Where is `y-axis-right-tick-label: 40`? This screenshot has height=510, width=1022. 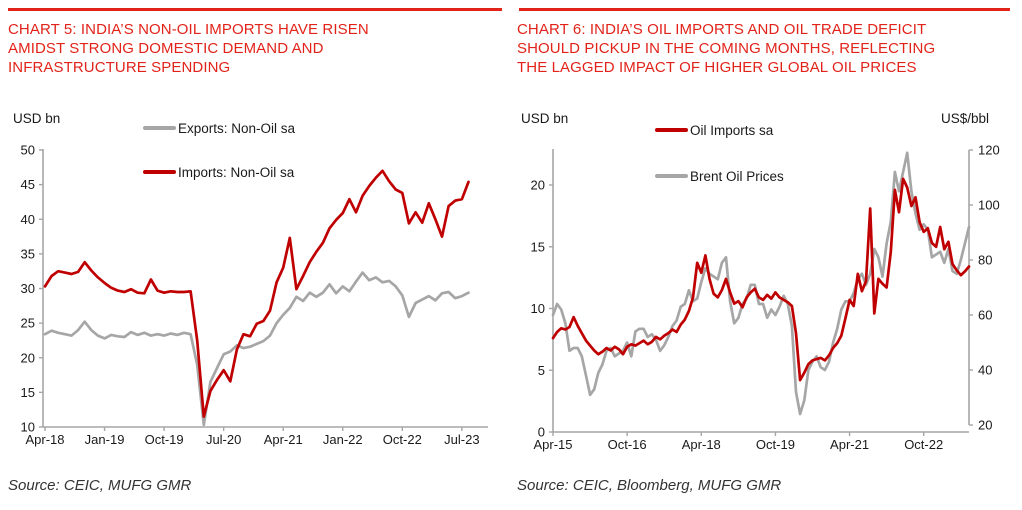
y-axis-right-tick-label: 40 is located at coordinates (985, 370).